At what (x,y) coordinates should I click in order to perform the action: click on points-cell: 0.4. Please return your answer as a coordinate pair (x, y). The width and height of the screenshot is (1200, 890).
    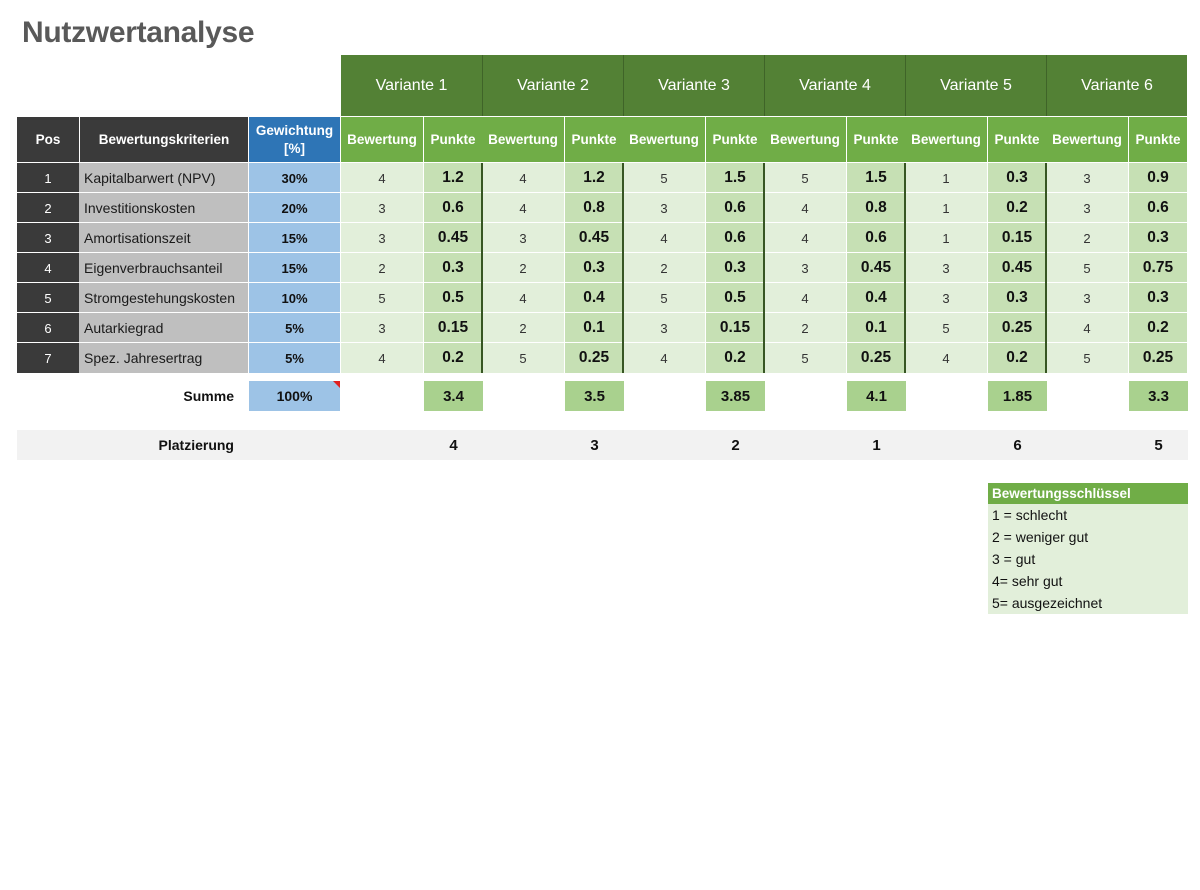
    Looking at the image, I should click on (594, 298).